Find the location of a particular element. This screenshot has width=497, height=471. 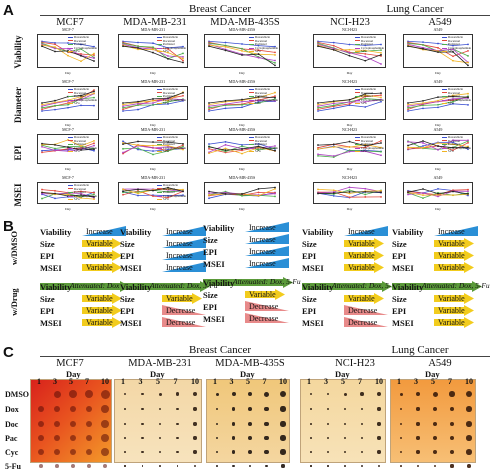

trend-metric-label: Viability is located at coordinates (136, 287).